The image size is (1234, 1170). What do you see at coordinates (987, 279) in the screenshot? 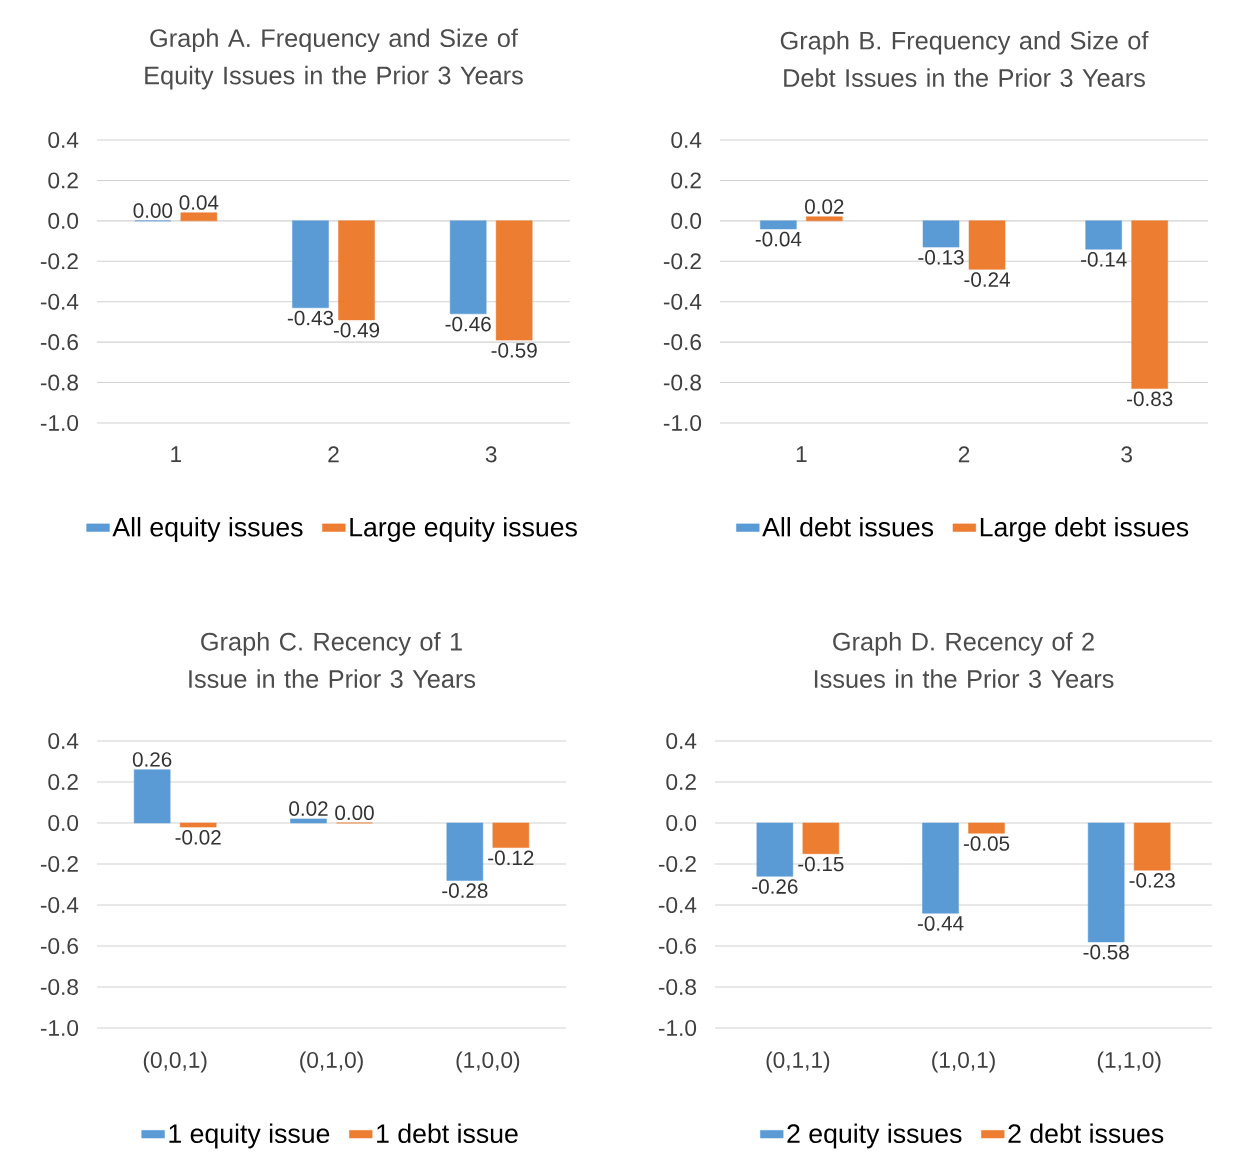
I see `data-label: -0.24` at bounding box center [987, 279].